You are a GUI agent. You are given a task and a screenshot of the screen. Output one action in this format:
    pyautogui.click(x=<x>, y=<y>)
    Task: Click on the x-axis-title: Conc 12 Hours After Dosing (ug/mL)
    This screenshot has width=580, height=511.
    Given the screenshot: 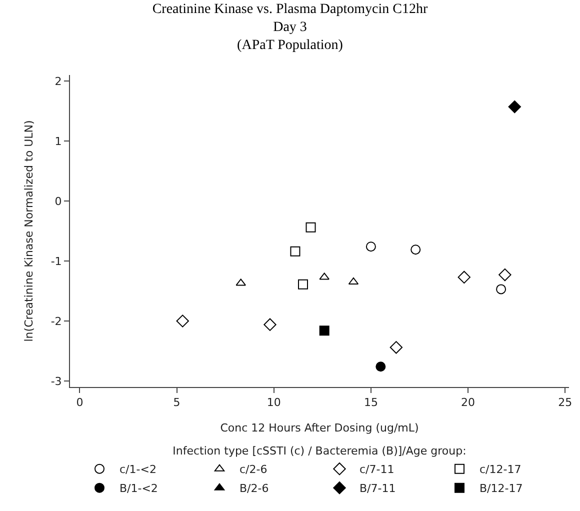 What is the action you would take?
    pyautogui.click(x=319, y=427)
    